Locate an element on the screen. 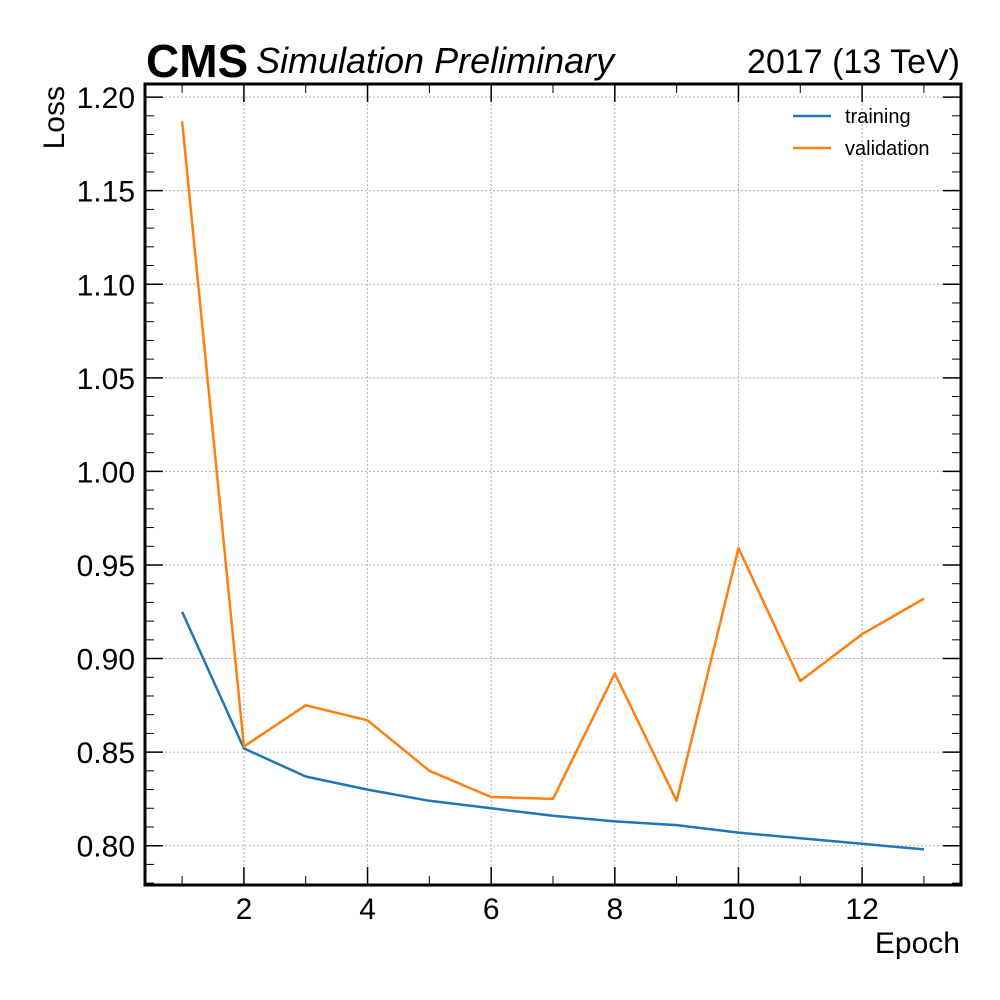 This screenshot has height=1000, width=1000. y-tick-label: 1.10 is located at coordinates (106, 285).